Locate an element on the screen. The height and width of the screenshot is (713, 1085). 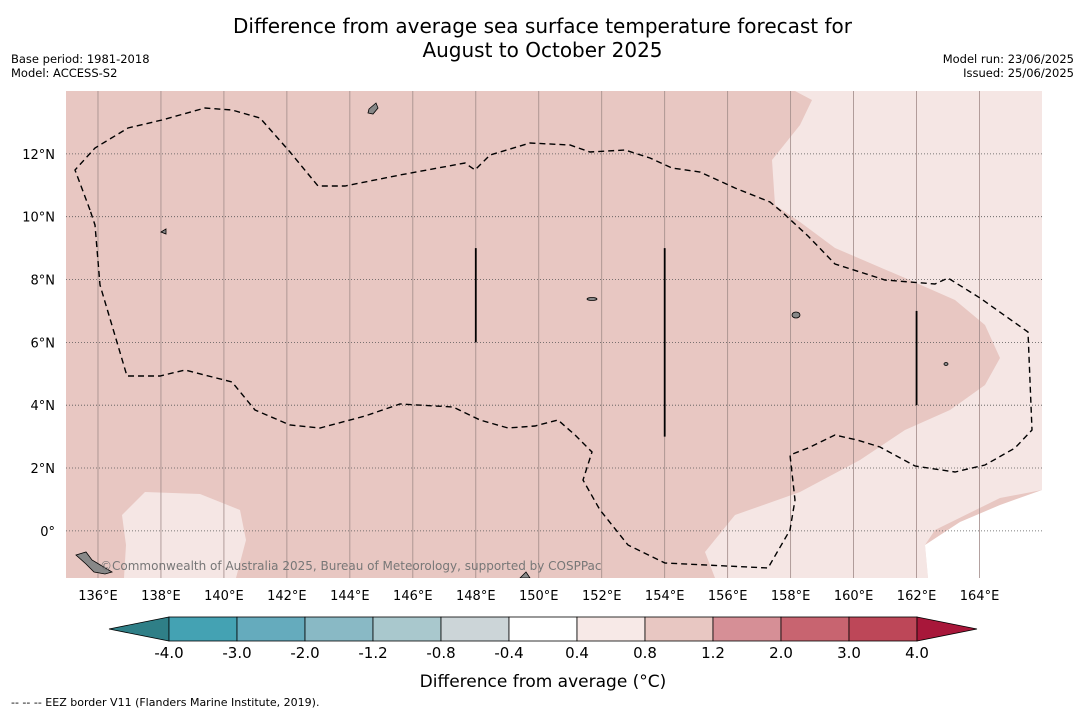
island-central is located at coordinates (592, 299).